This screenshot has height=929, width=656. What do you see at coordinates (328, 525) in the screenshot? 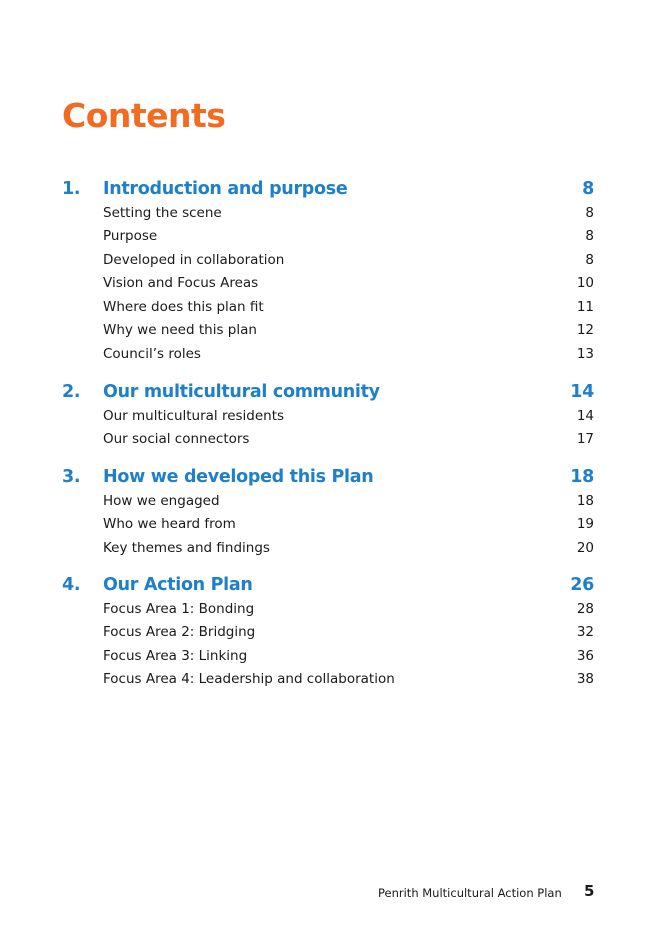
I see `toc-entry: Who we heard from 19` at bounding box center [328, 525].